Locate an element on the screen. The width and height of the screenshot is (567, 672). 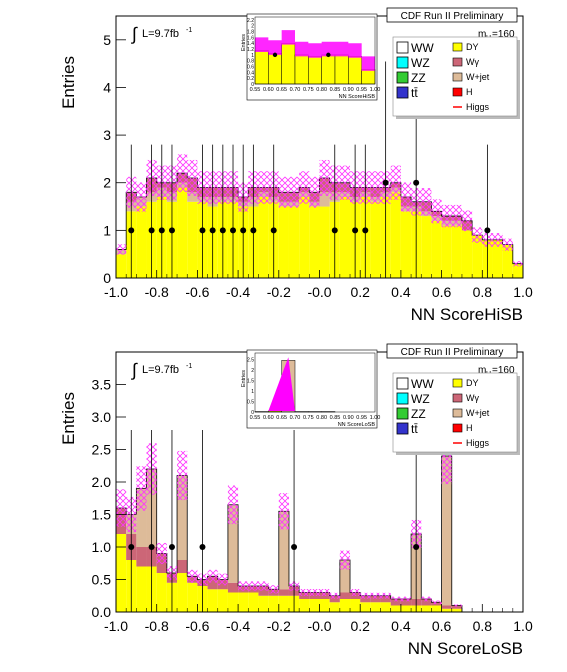
inset-y-tick-label: 1 is located at coordinates (252, 56).